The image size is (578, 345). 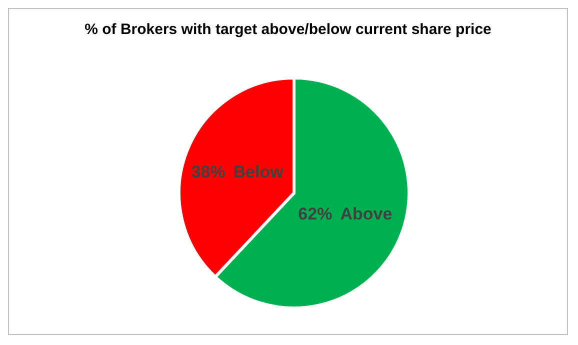 What do you see at coordinates (366, 214) in the screenshot?
I see `slice-label: Above` at bounding box center [366, 214].